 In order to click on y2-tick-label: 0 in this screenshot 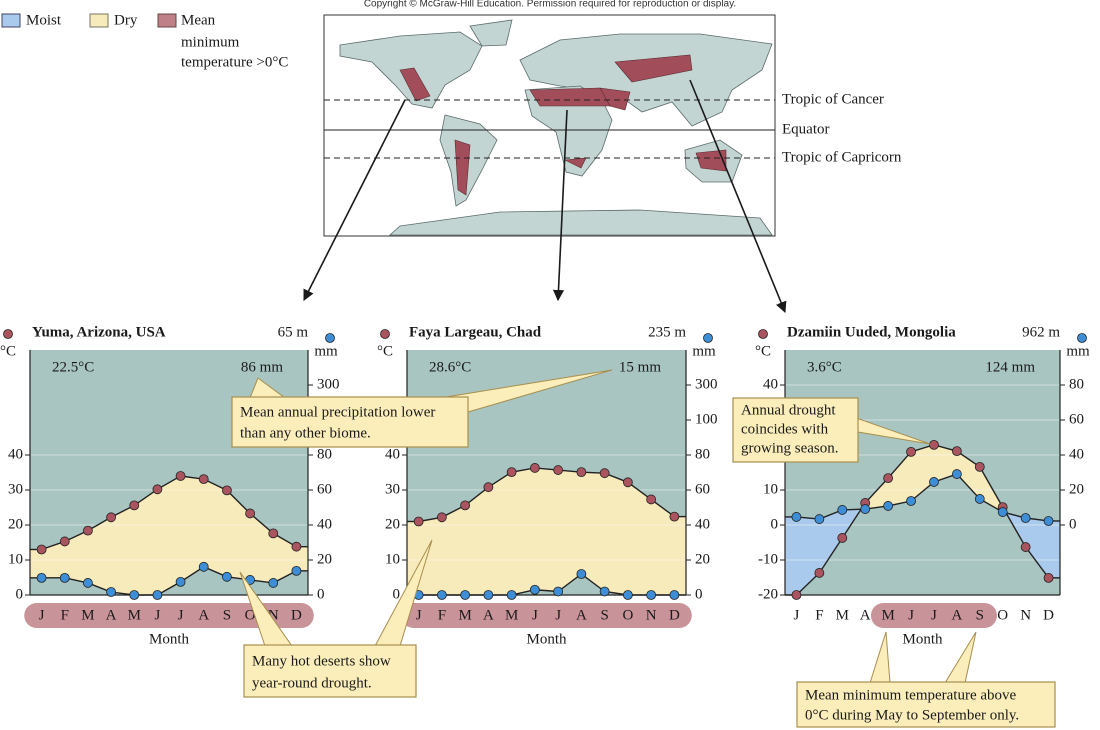, I will do `click(321, 594)`.